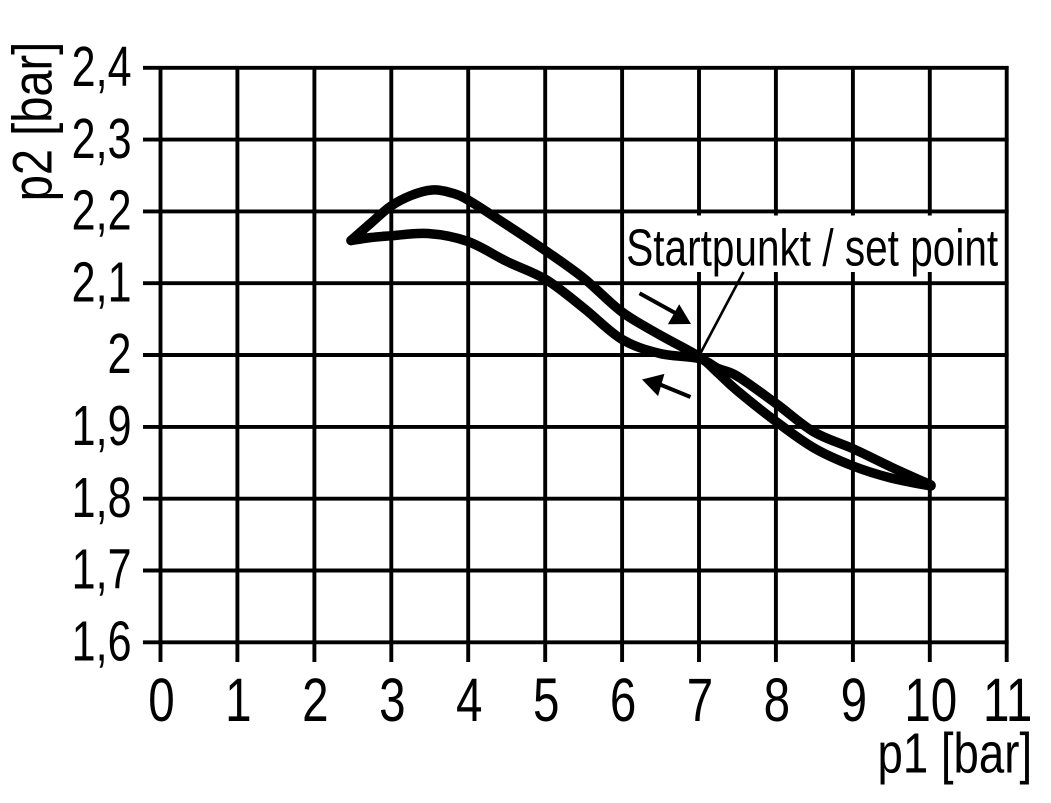  I want to click on svg-text: 1,7, so click(102, 569).